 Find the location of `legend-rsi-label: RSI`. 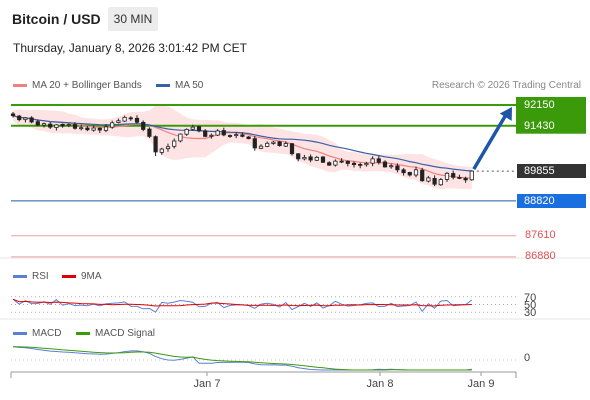

legend-rsi-label: RSI is located at coordinates (40, 276).